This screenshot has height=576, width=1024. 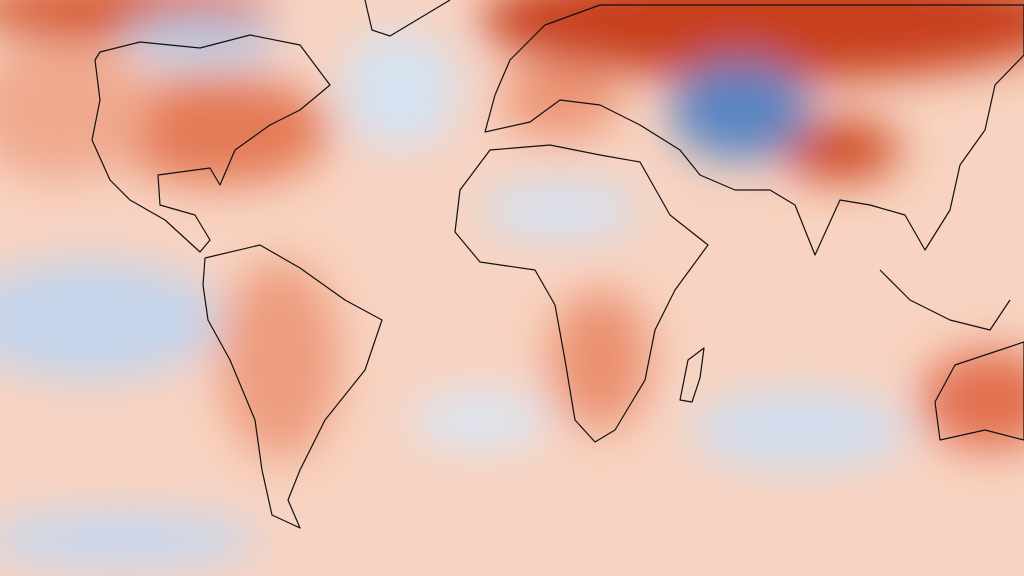 I want to click on africa, so click(x=581, y=293).